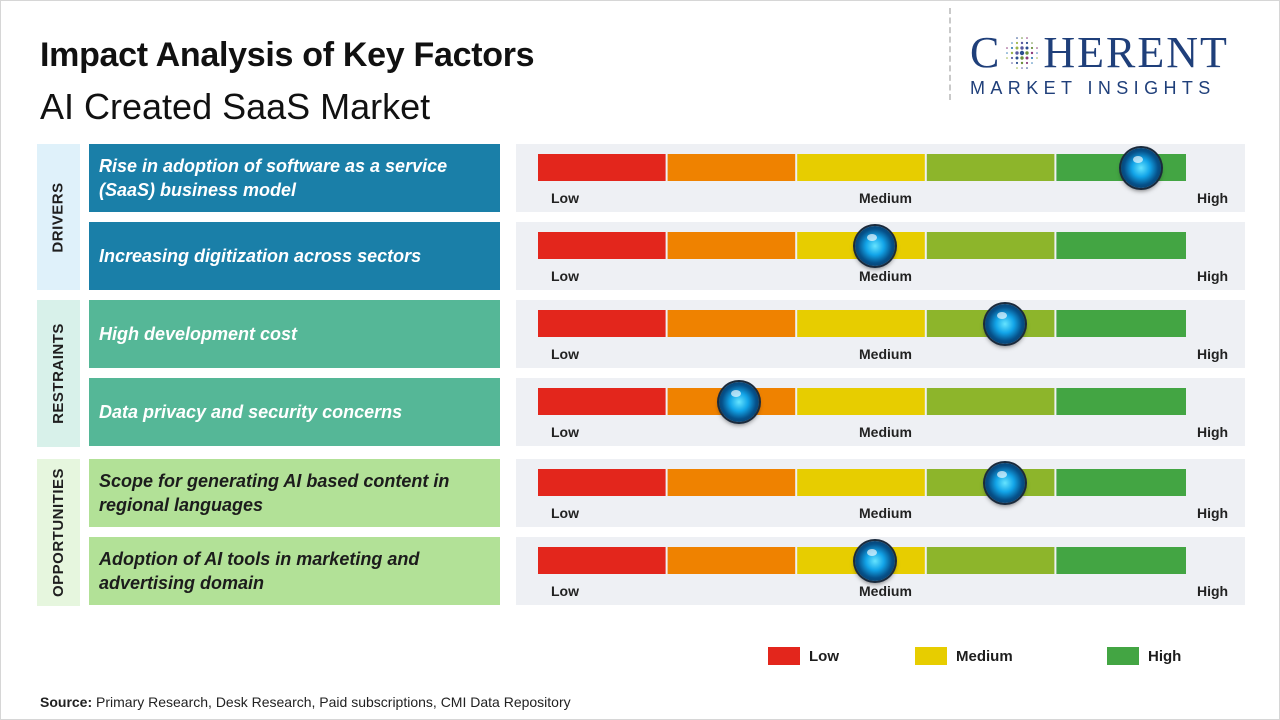 This screenshot has height=720, width=1280. I want to click on category-label: DRIVERS, so click(58, 217).